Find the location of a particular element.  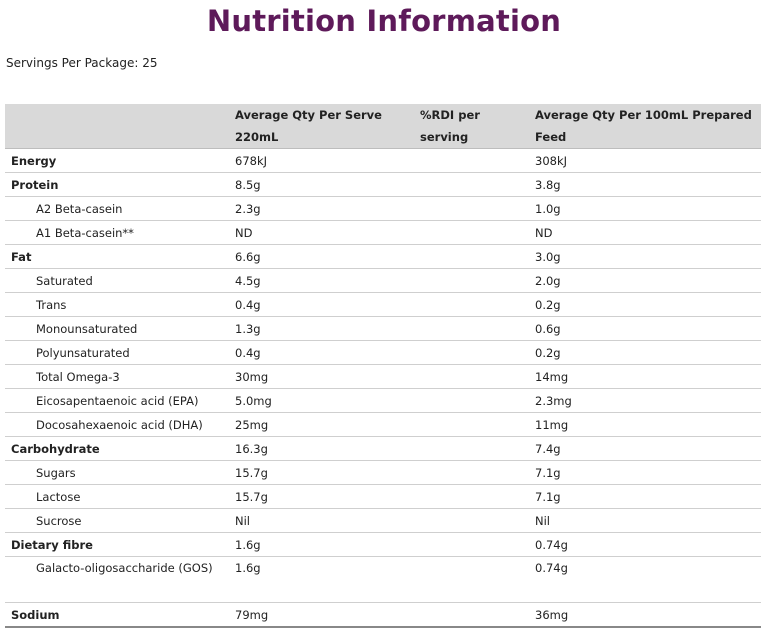

nutrient-label: Protein is located at coordinates (117, 184).